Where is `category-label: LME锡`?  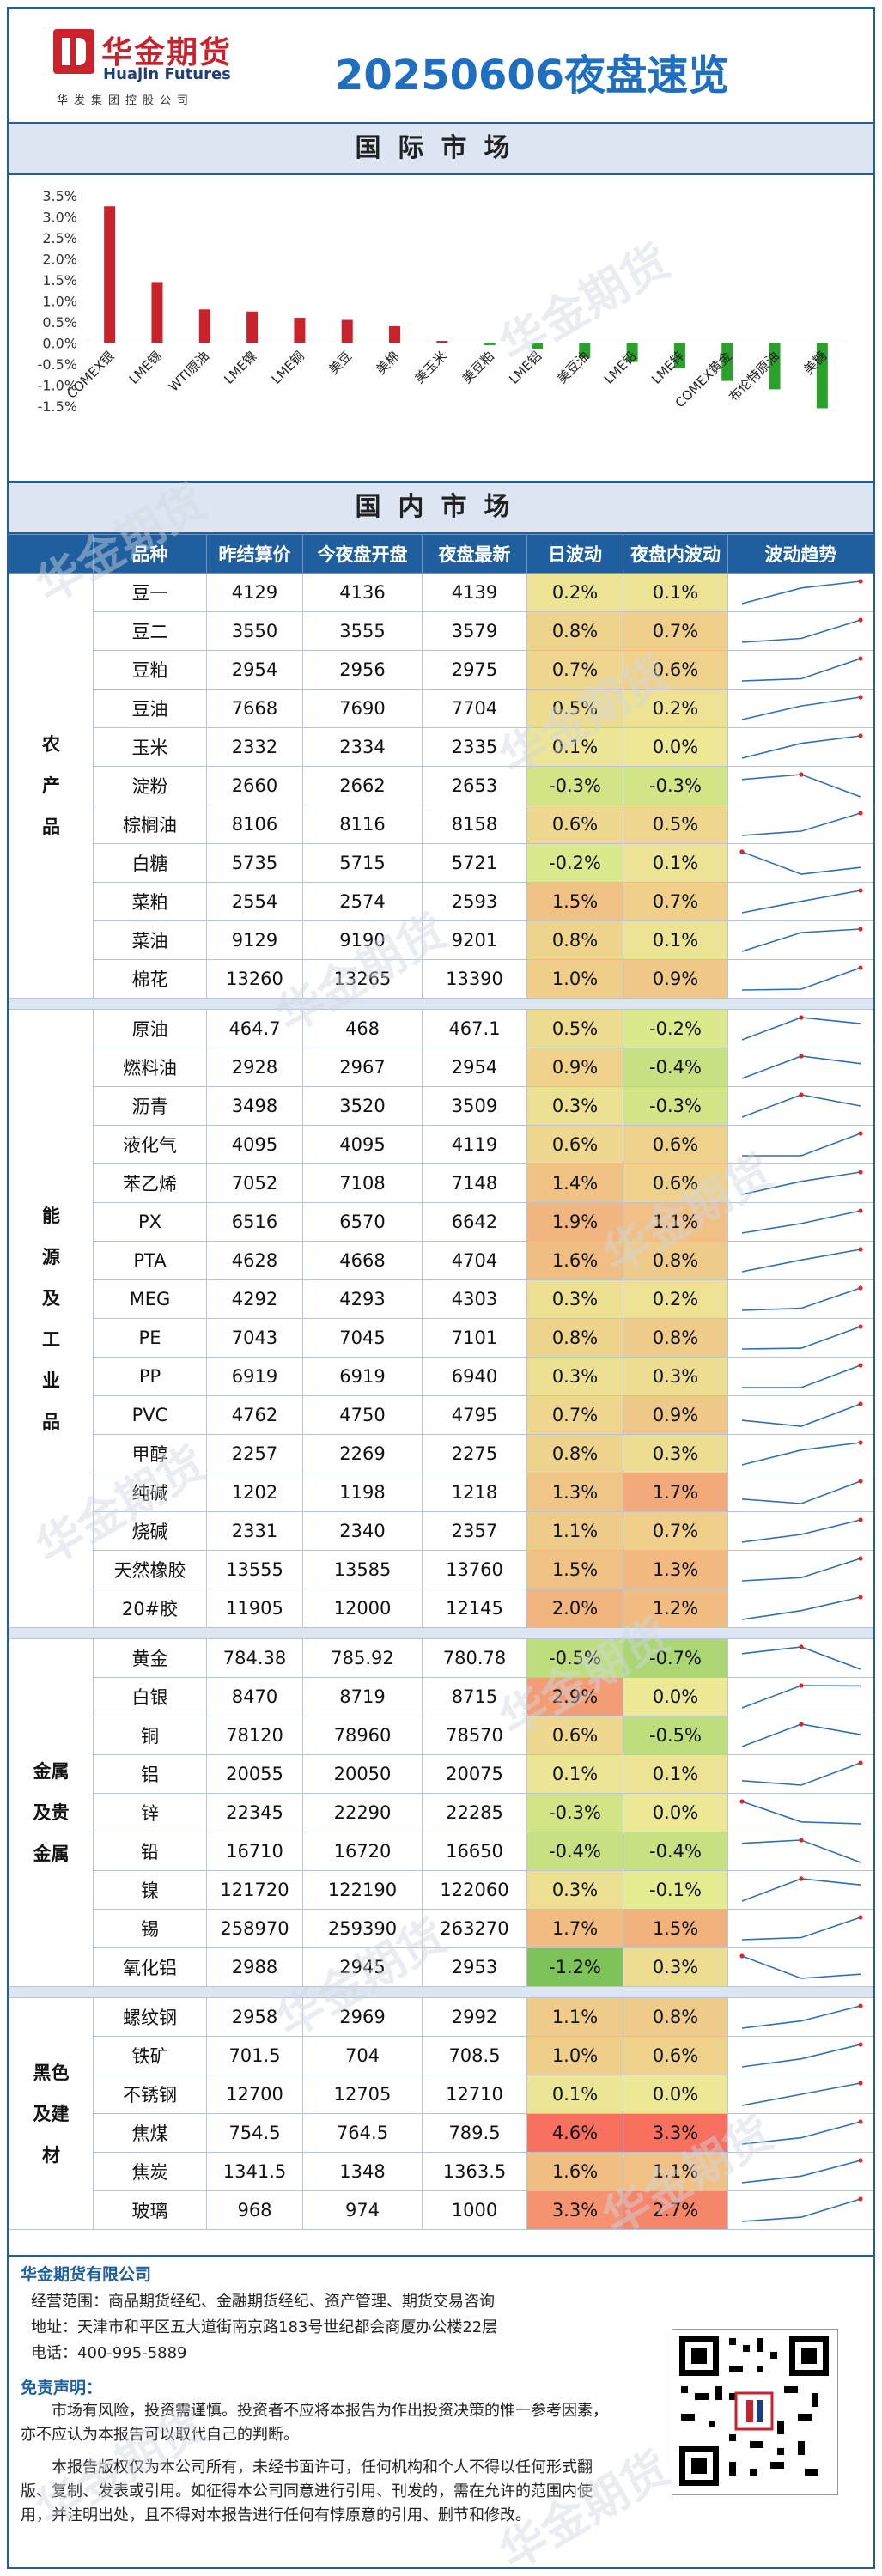
category-label: LME锡 is located at coordinates (145, 368).